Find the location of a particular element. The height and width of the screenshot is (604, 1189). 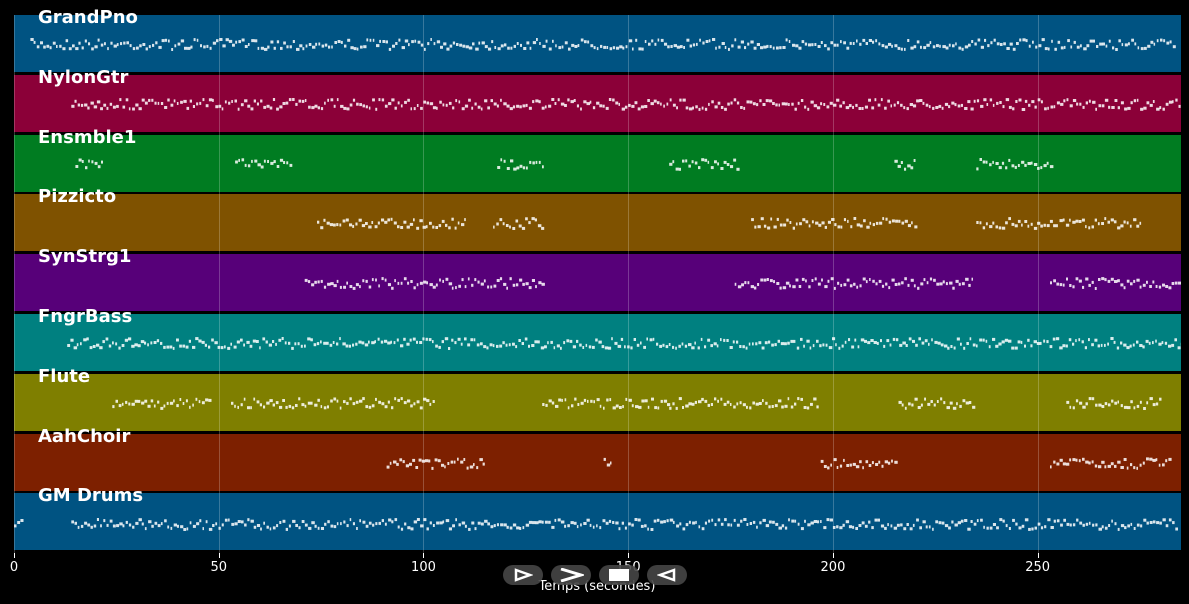

forward-button is located at coordinates (571, 575).